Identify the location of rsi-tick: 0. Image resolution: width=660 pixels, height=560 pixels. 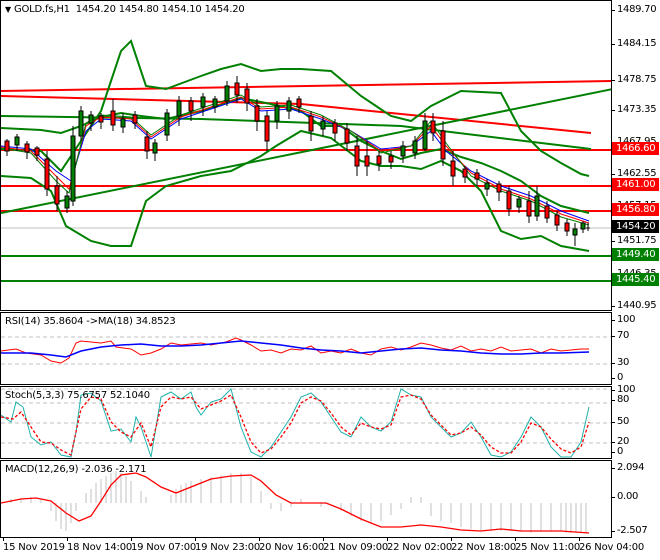
(616, 378).